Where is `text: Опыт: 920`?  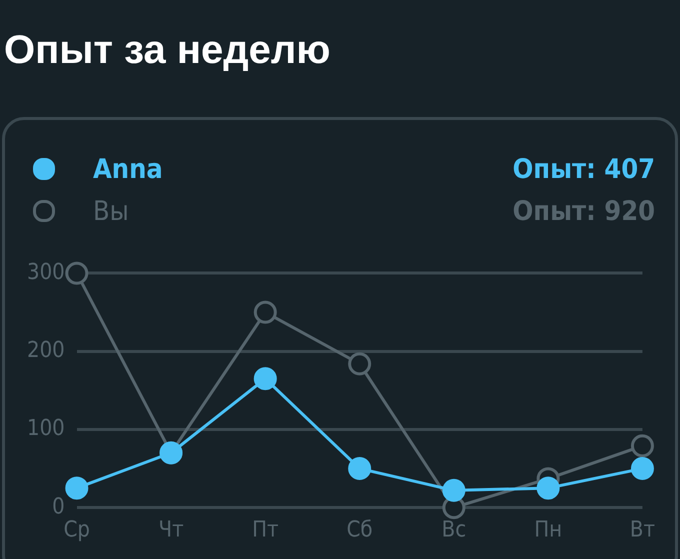 text: Опыт: 920 is located at coordinates (583, 211).